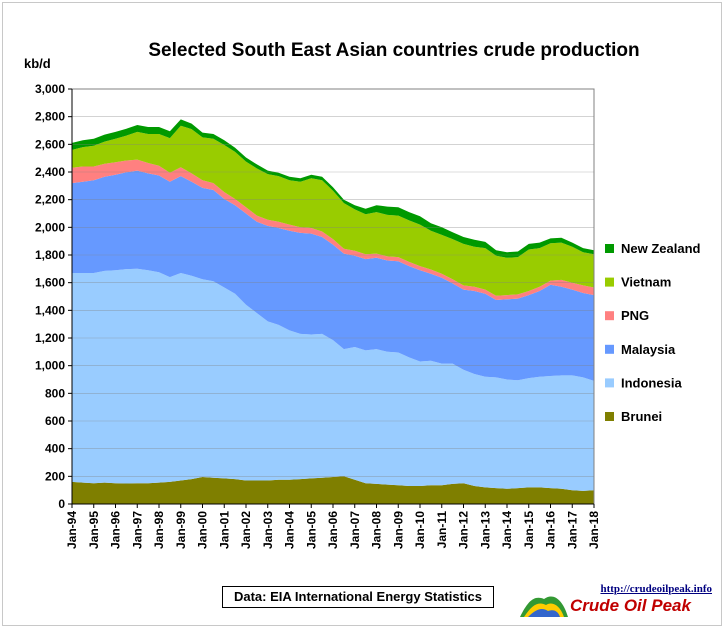 The width and height of the screenshot is (728, 631). What do you see at coordinates (544, 606) in the screenshot?
I see `crude-oil-peak-logo-icon` at bounding box center [544, 606].